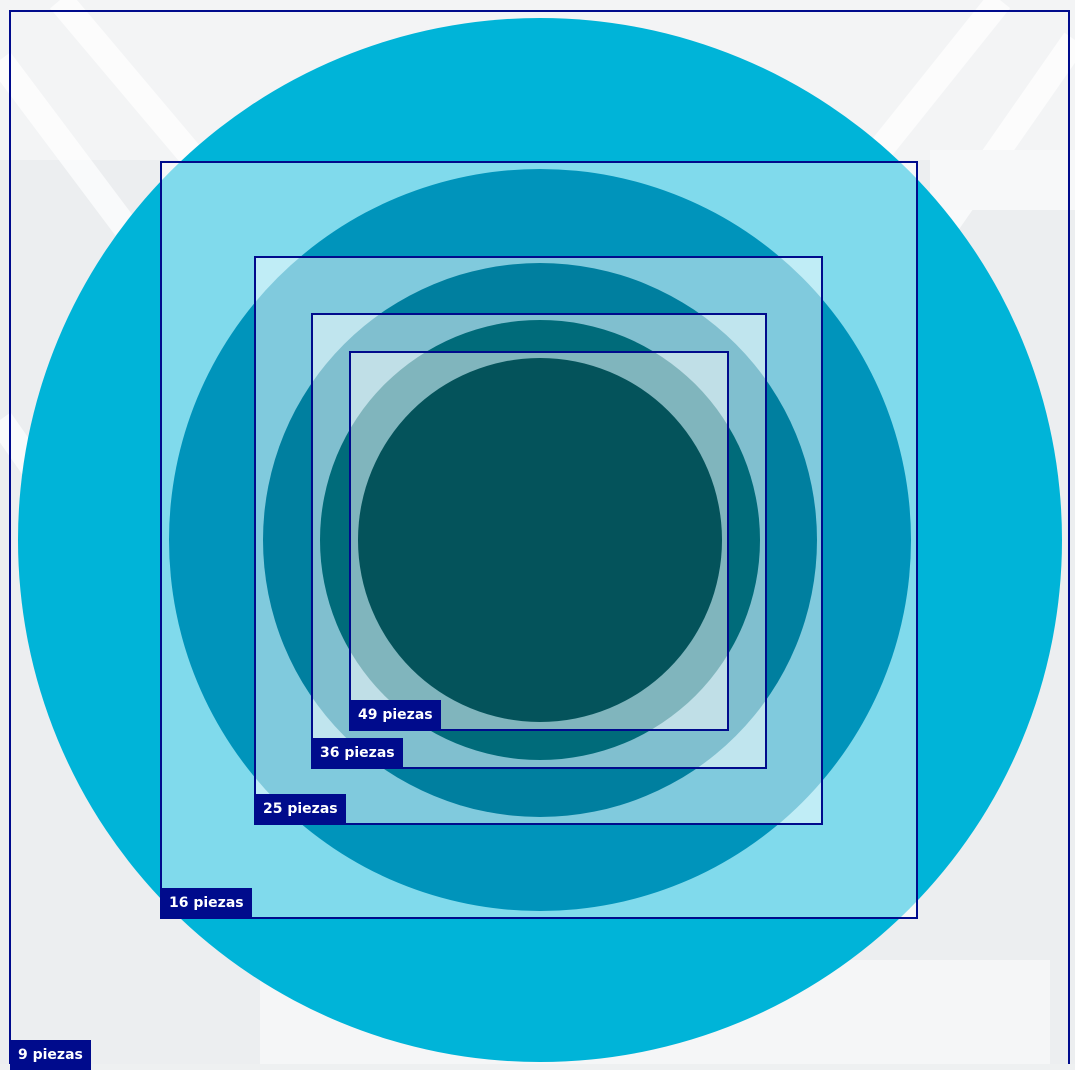 The width and height of the screenshot is (1075, 1070). I want to click on label-36-piezas: 36 piezas, so click(357, 753).